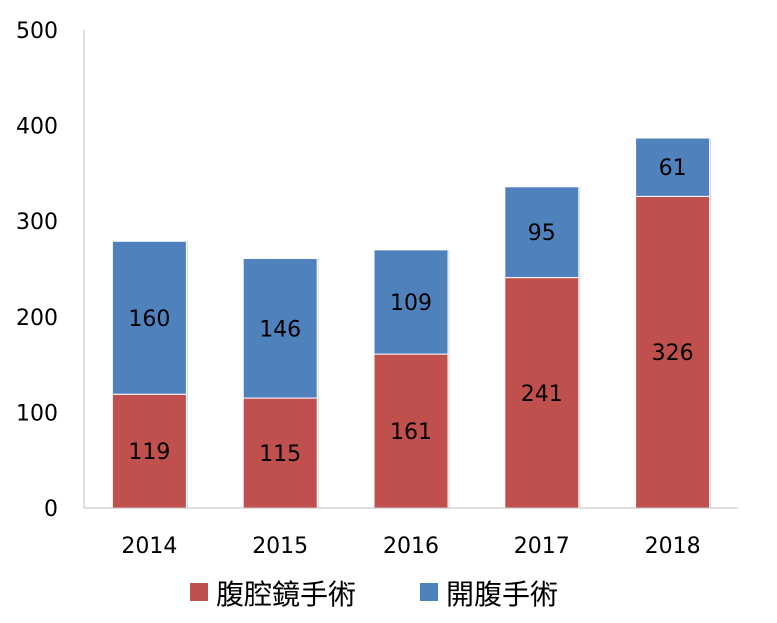  What do you see at coordinates (37, 31) in the screenshot?
I see `y-tick-label: 500` at bounding box center [37, 31].